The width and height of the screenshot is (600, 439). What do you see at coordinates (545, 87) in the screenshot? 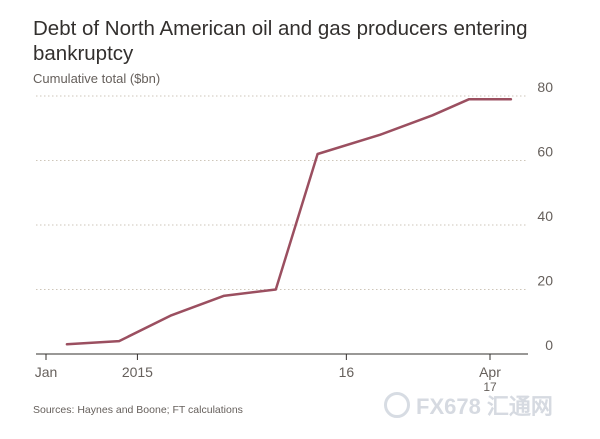
I see `y-tick-label: 80` at bounding box center [545, 87].